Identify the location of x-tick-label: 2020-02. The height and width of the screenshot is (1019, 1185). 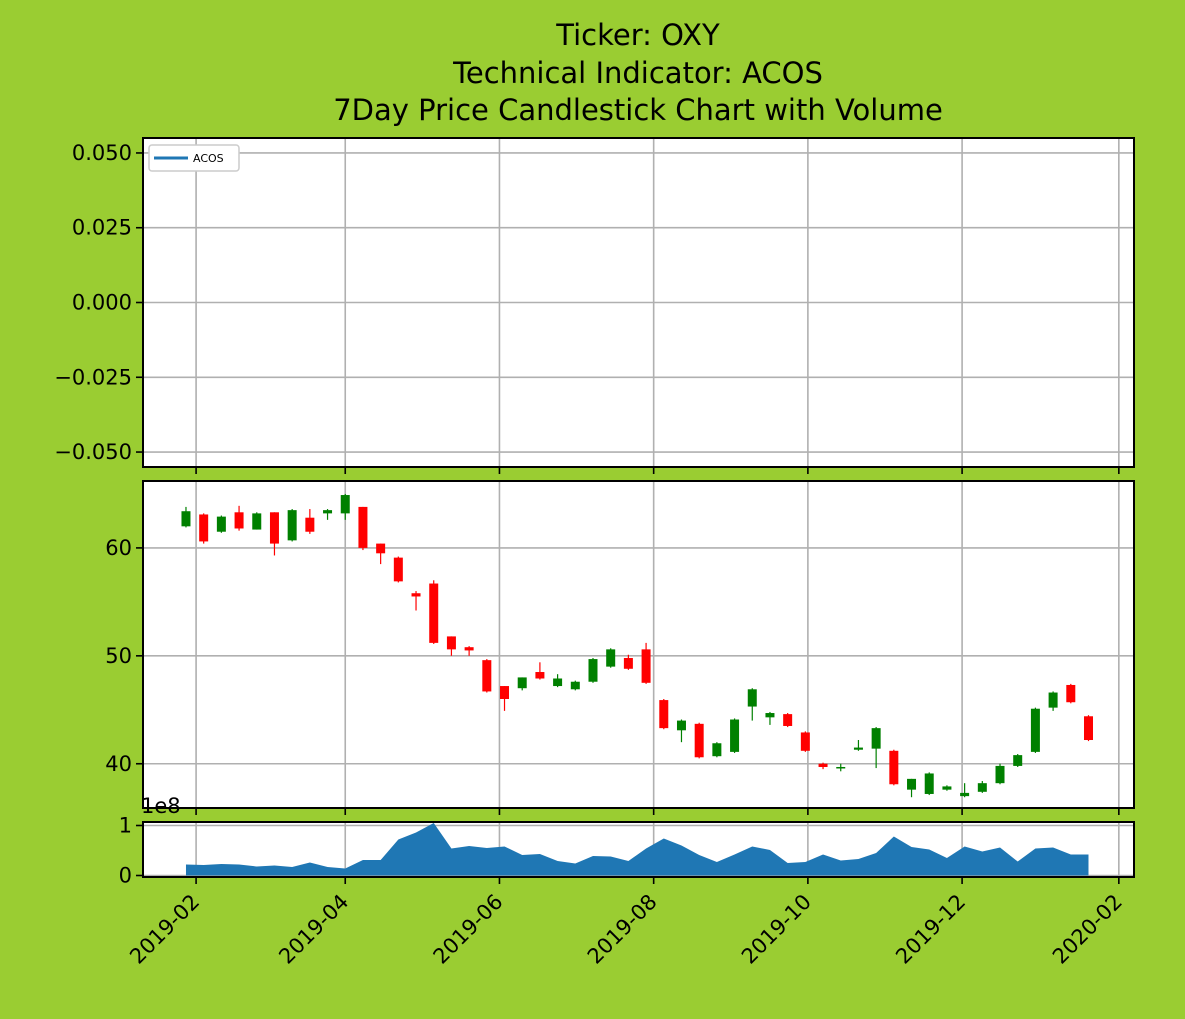
(1087, 929).